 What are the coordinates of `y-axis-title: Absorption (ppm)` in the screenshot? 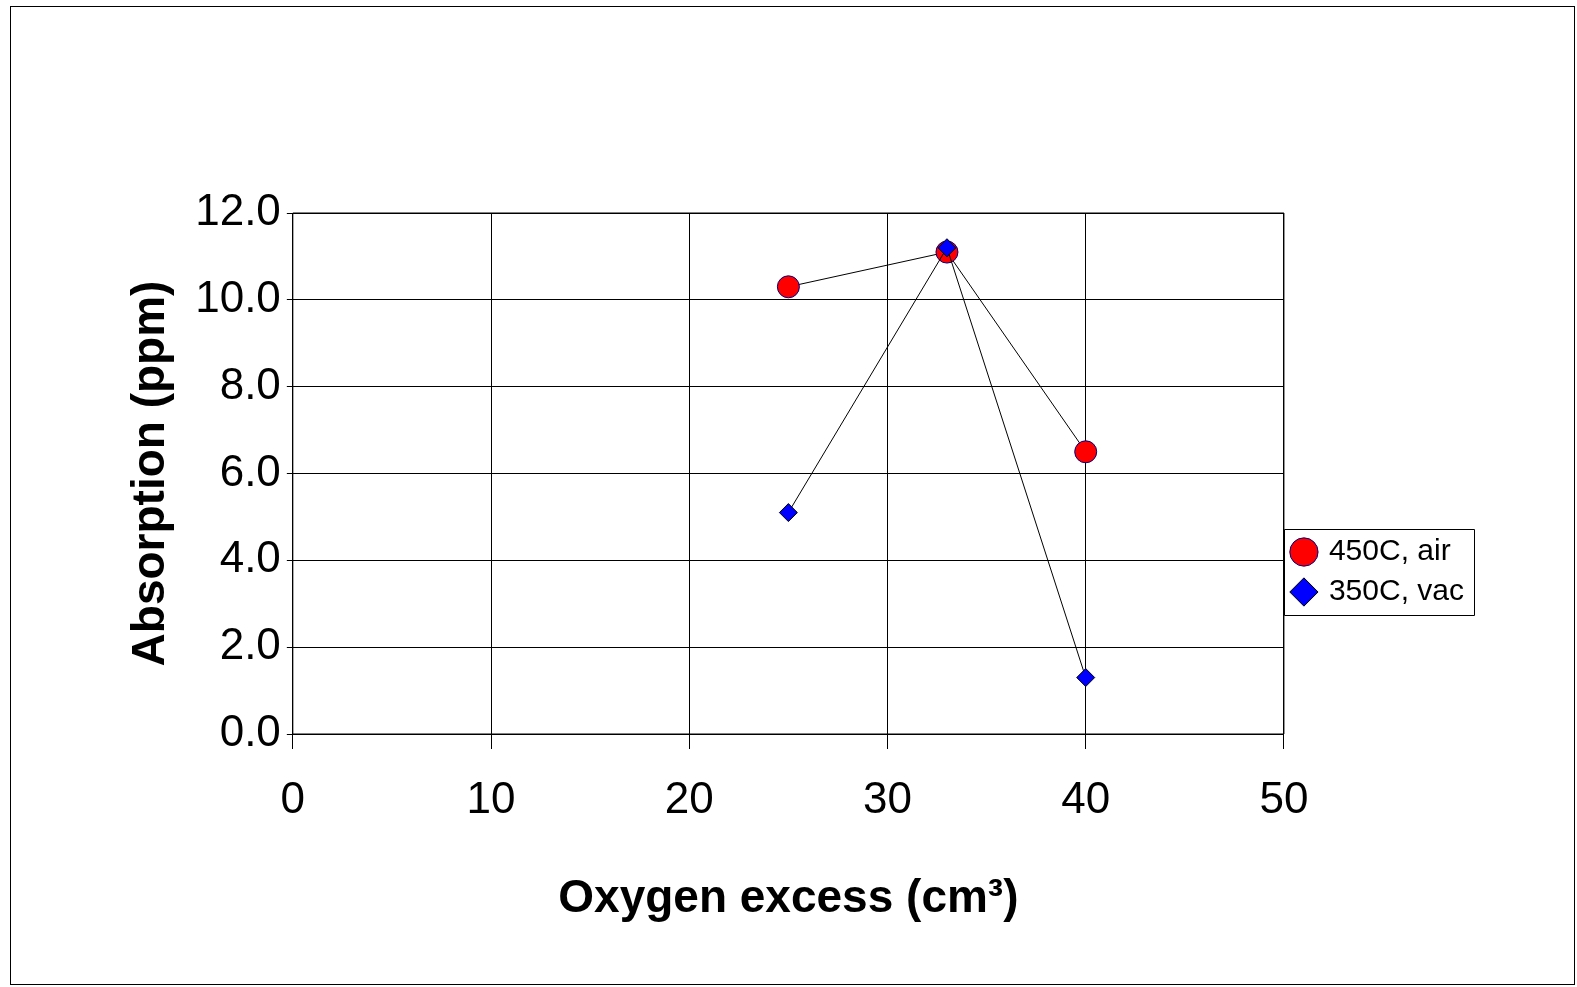 It's located at (148, 473).